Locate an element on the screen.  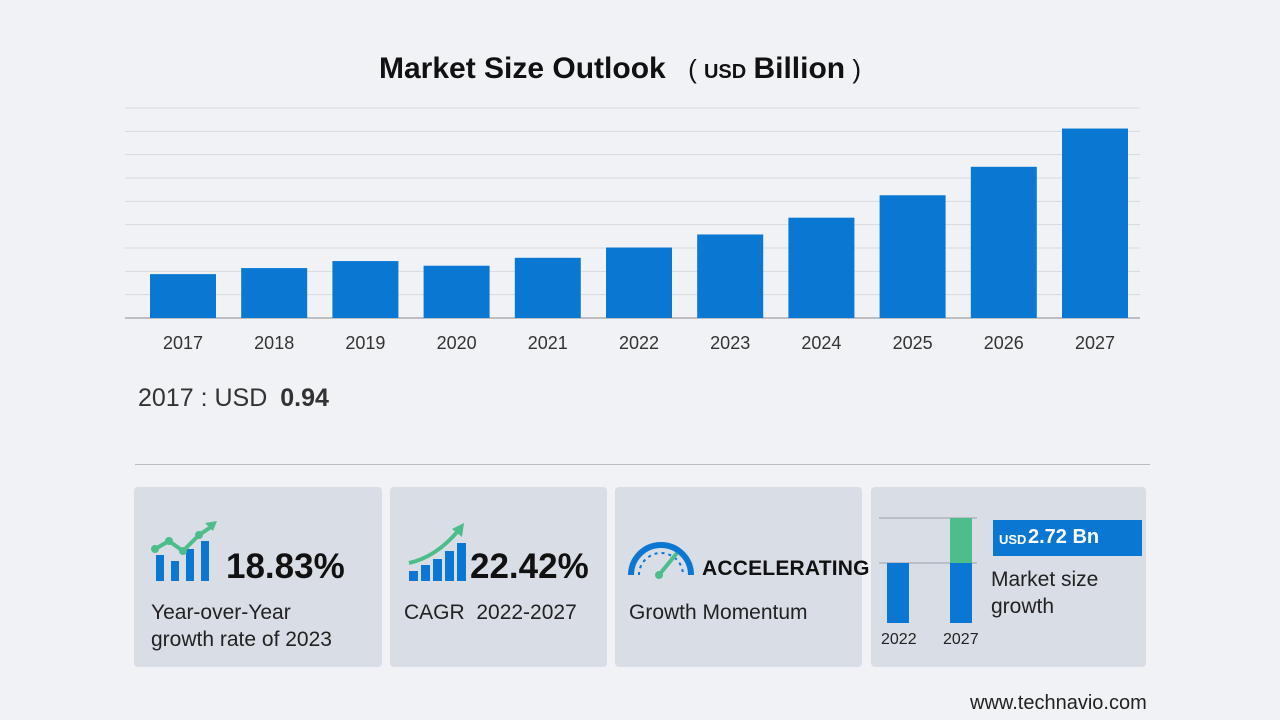
growth-amount-badge: USD 2.72 Bn is located at coordinates (1067, 538).